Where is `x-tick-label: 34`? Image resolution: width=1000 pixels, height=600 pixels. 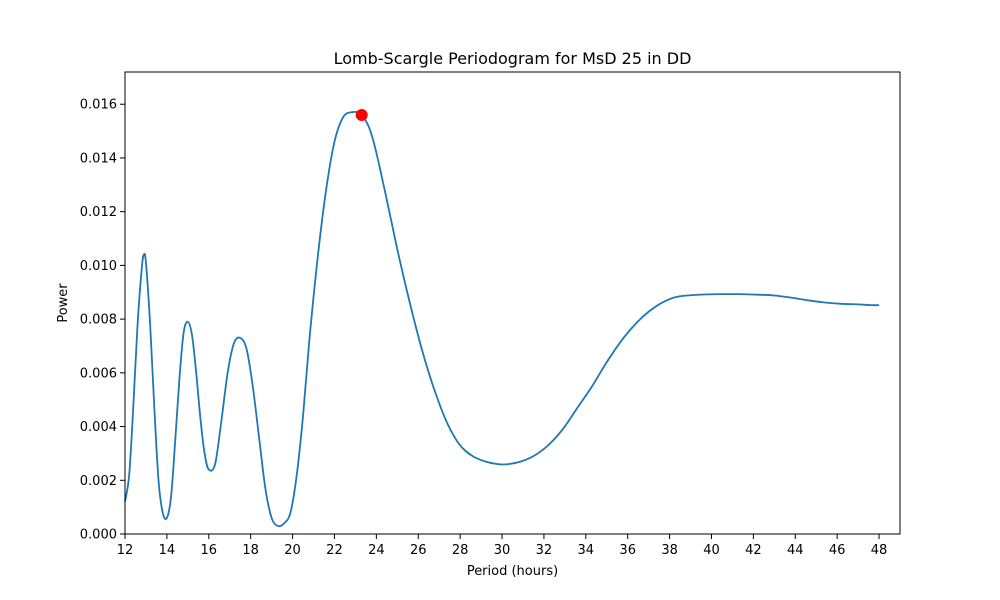
x-tick-label: 34 is located at coordinates (586, 550).